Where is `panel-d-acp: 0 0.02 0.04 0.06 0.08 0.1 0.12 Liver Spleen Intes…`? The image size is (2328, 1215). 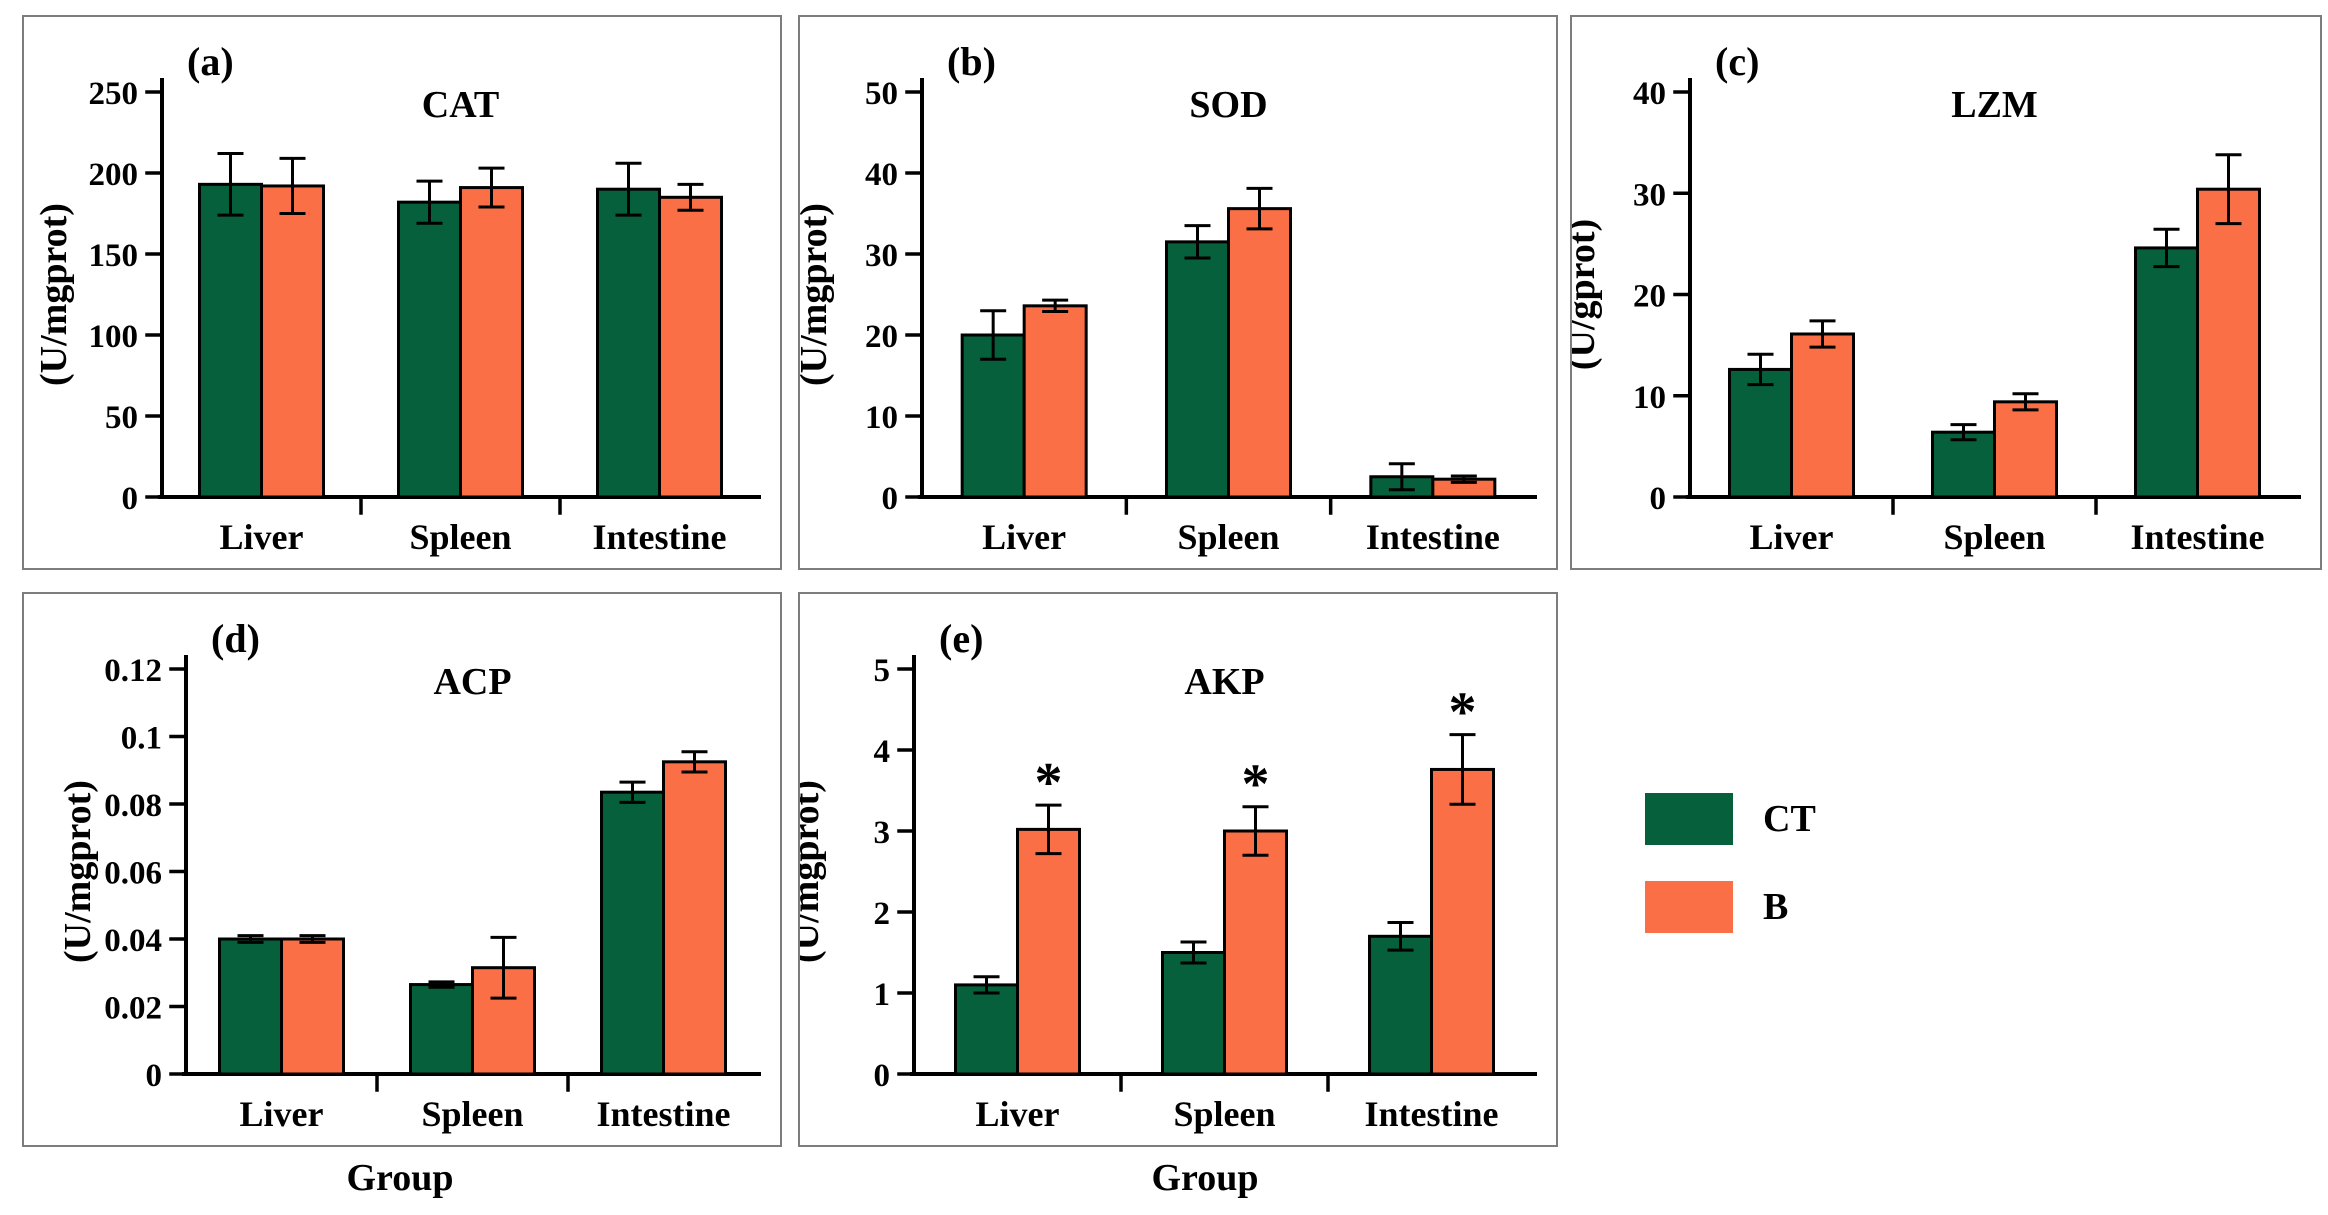 panel-d-acp: 0 0.02 0.04 0.06 0.08 0.1 0.12 Liver Spleen Intes… is located at coordinates (402, 869).